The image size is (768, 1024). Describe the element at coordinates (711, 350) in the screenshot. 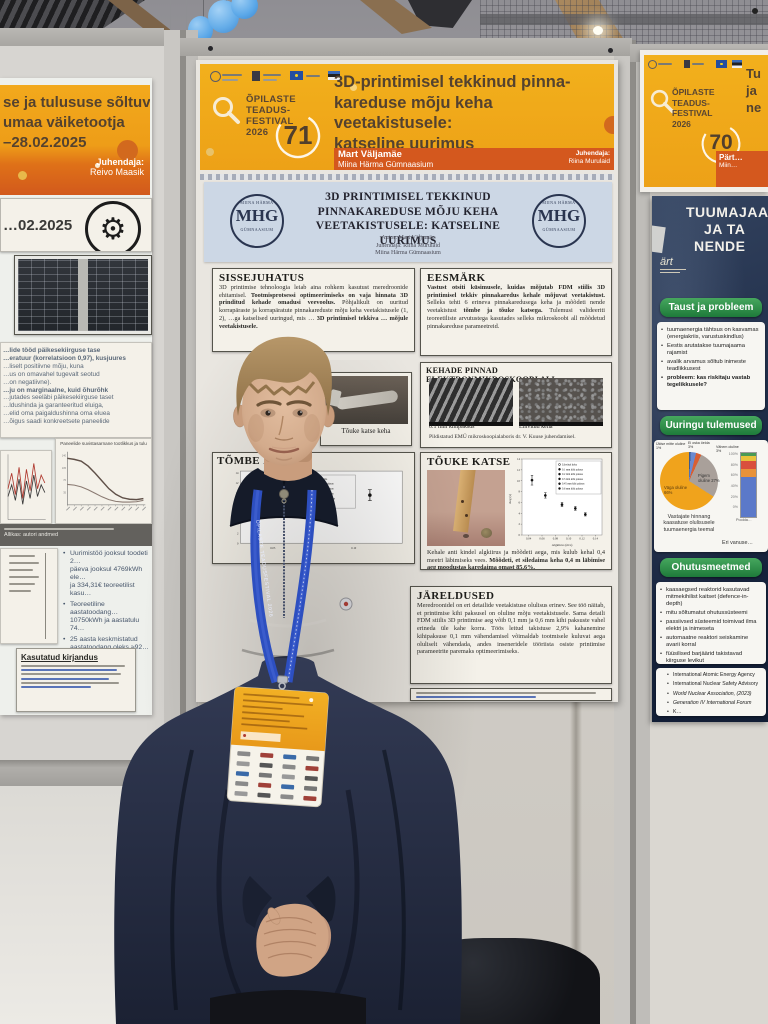

I see `list-item: Eestis arutatakse tuumajaama rajamist` at that location.